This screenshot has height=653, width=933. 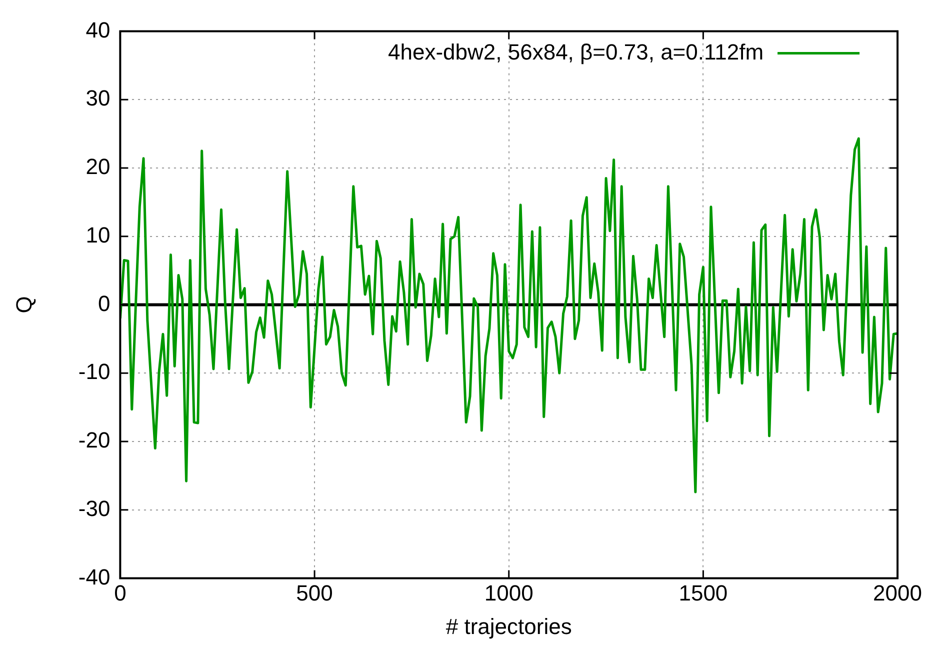 What do you see at coordinates (897, 593) in the screenshot?
I see `x-tick-label: 2000` at bounding box center [897, 593].